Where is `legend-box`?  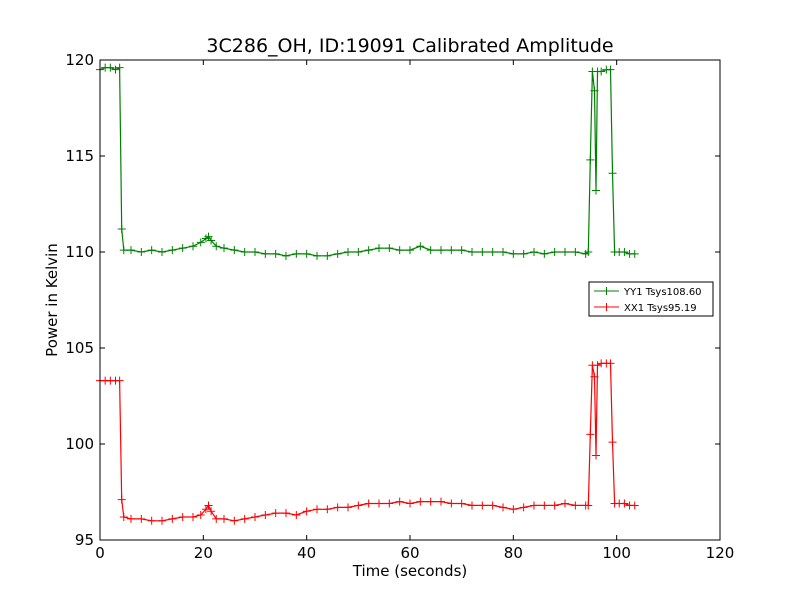 legend-box is located at coordinates (651, 299).